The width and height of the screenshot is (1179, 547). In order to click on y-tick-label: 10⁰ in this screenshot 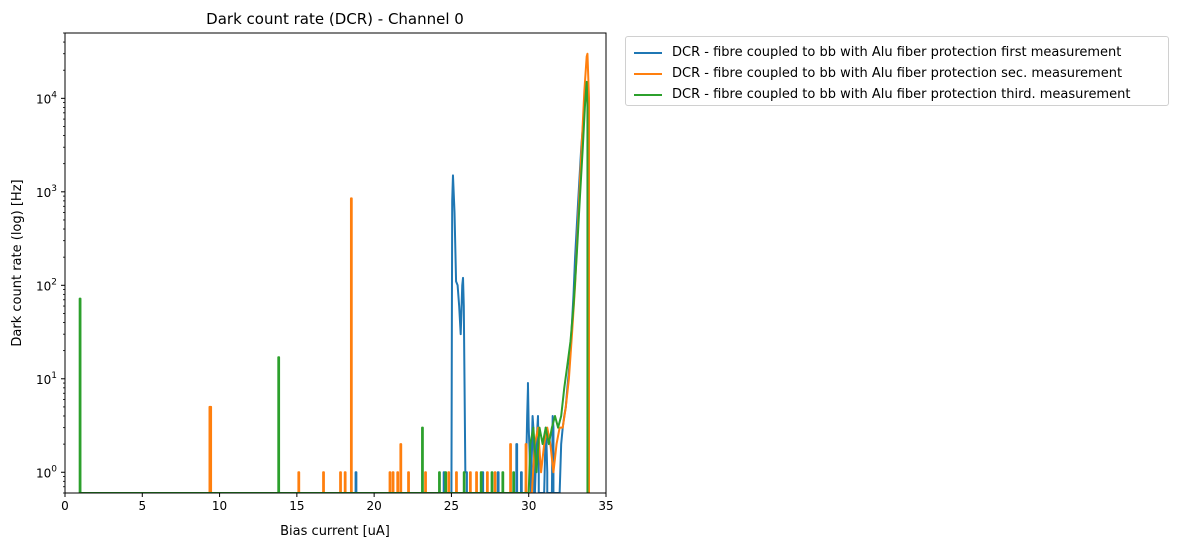, I will do `click(46, 472)`.